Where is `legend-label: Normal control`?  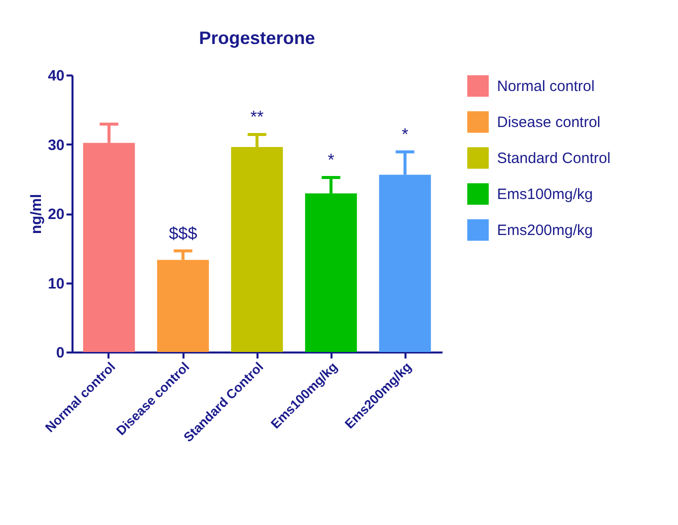
legend-label: Normal control is located at coordinates (546, 86).